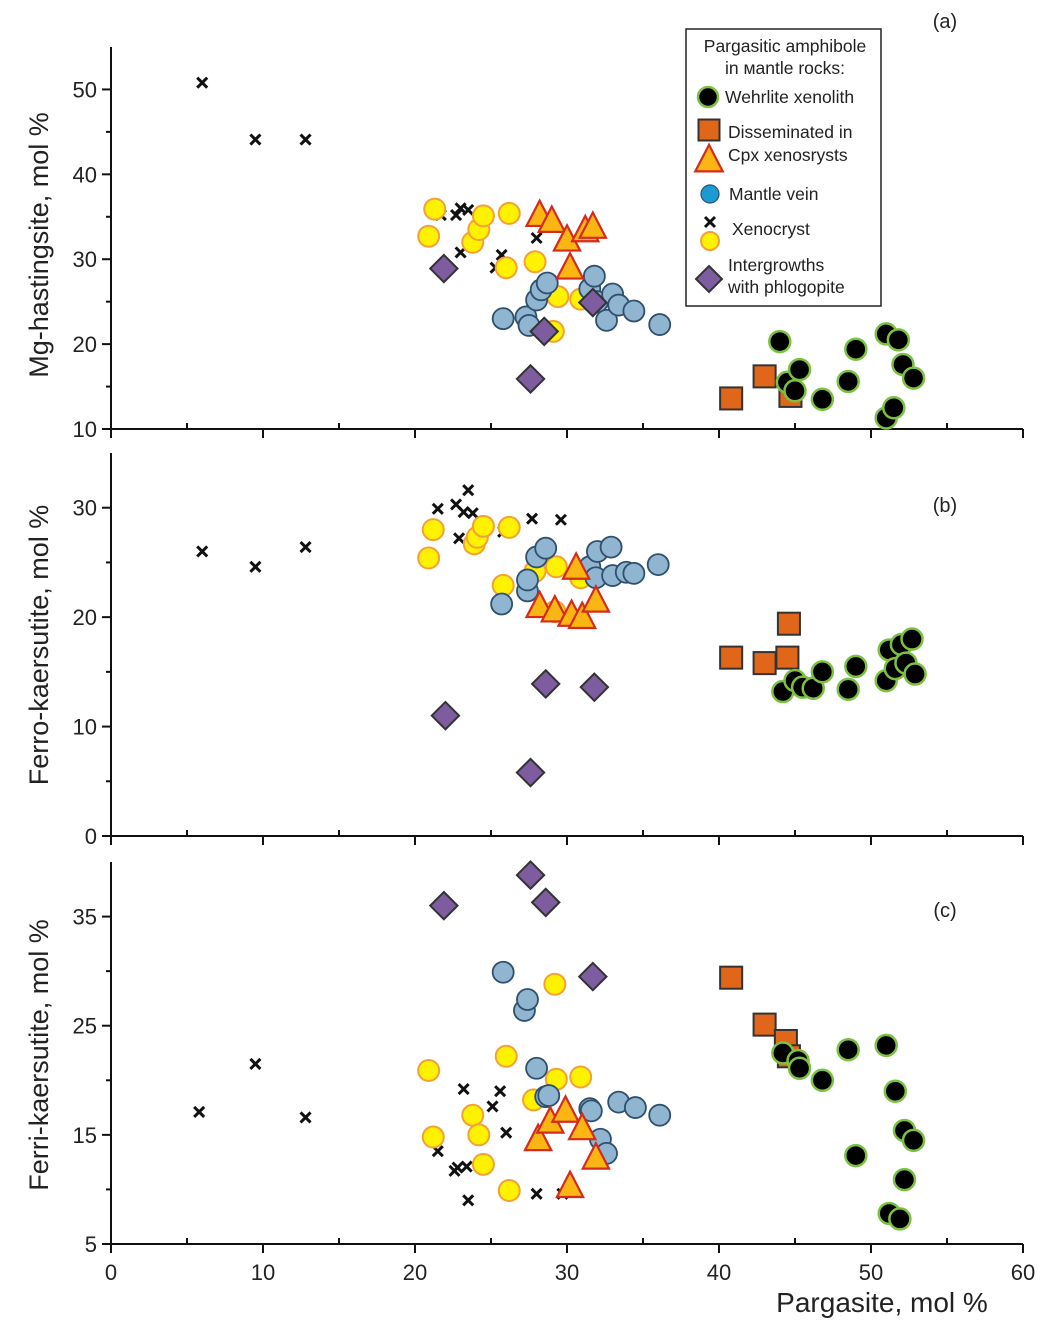 The height and width of the screenshot is (1323, 1058). What do you see at coordinates (91, 836) in the screenshot?
I see `y-tick-label: 0` at bounding box center [91, 836].